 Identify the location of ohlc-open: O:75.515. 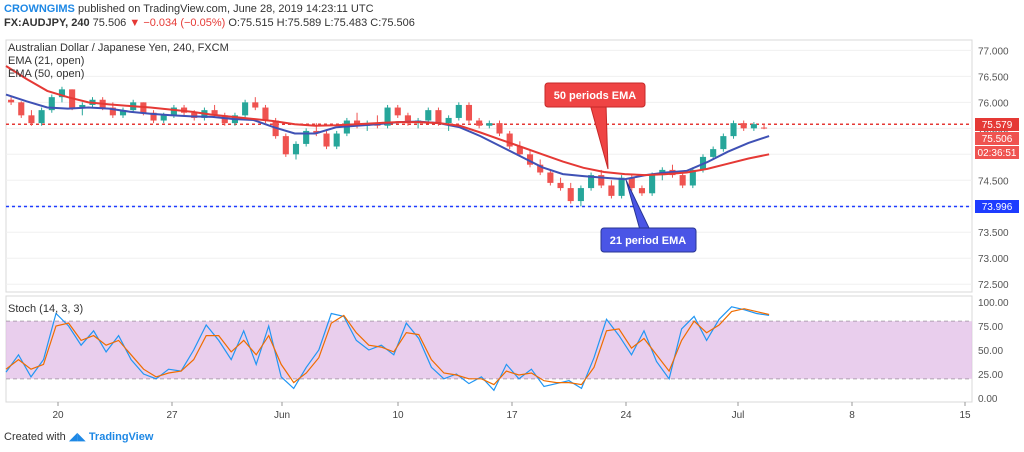
(251, 23).